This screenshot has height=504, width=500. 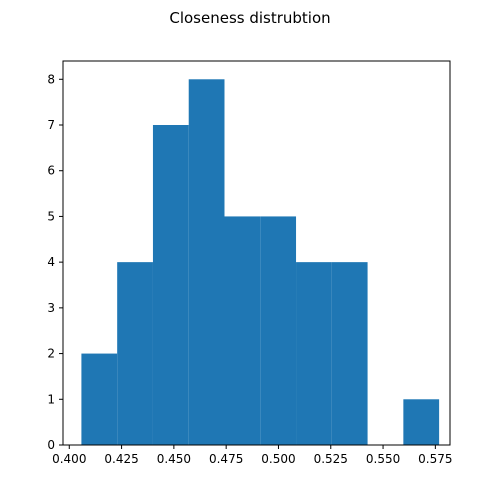 What do you see at coordinates (435, 459) in the screenshot?
I see `x-tick-label: 0.575` at bounding box center [435, 459].